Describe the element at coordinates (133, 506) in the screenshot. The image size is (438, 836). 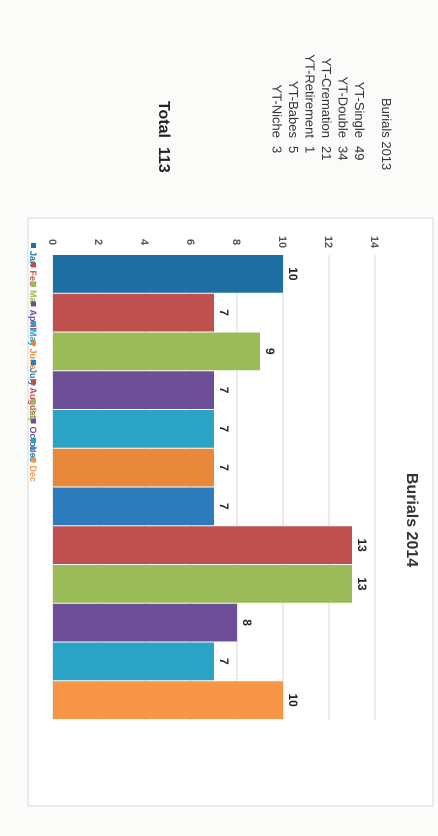
I see `bar-july` at that location.